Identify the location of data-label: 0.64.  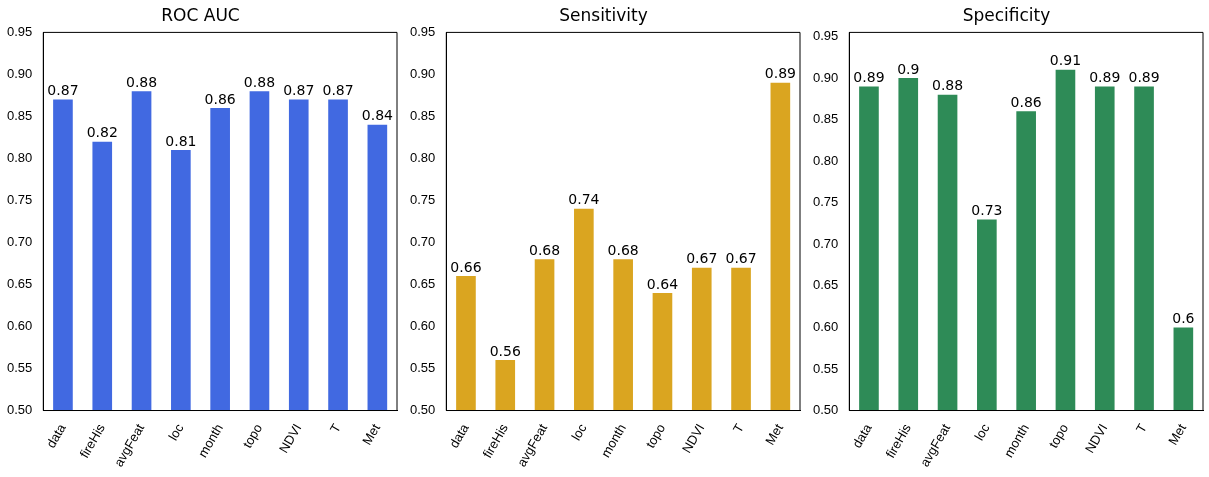
(662, 283).